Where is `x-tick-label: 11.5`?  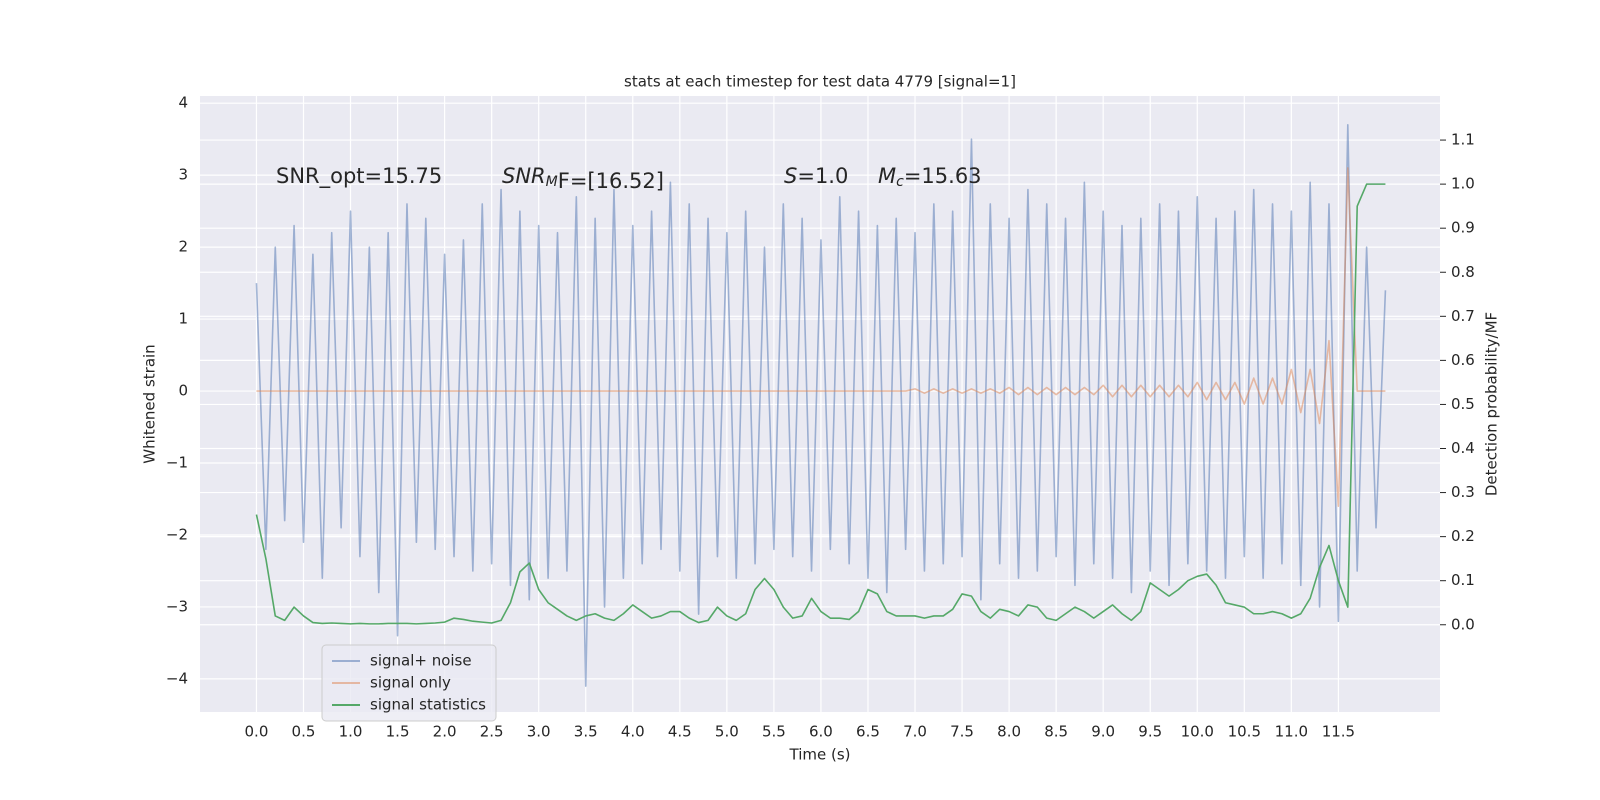 x-tick-label: 11.5 is located at coordinates (1338, 732).